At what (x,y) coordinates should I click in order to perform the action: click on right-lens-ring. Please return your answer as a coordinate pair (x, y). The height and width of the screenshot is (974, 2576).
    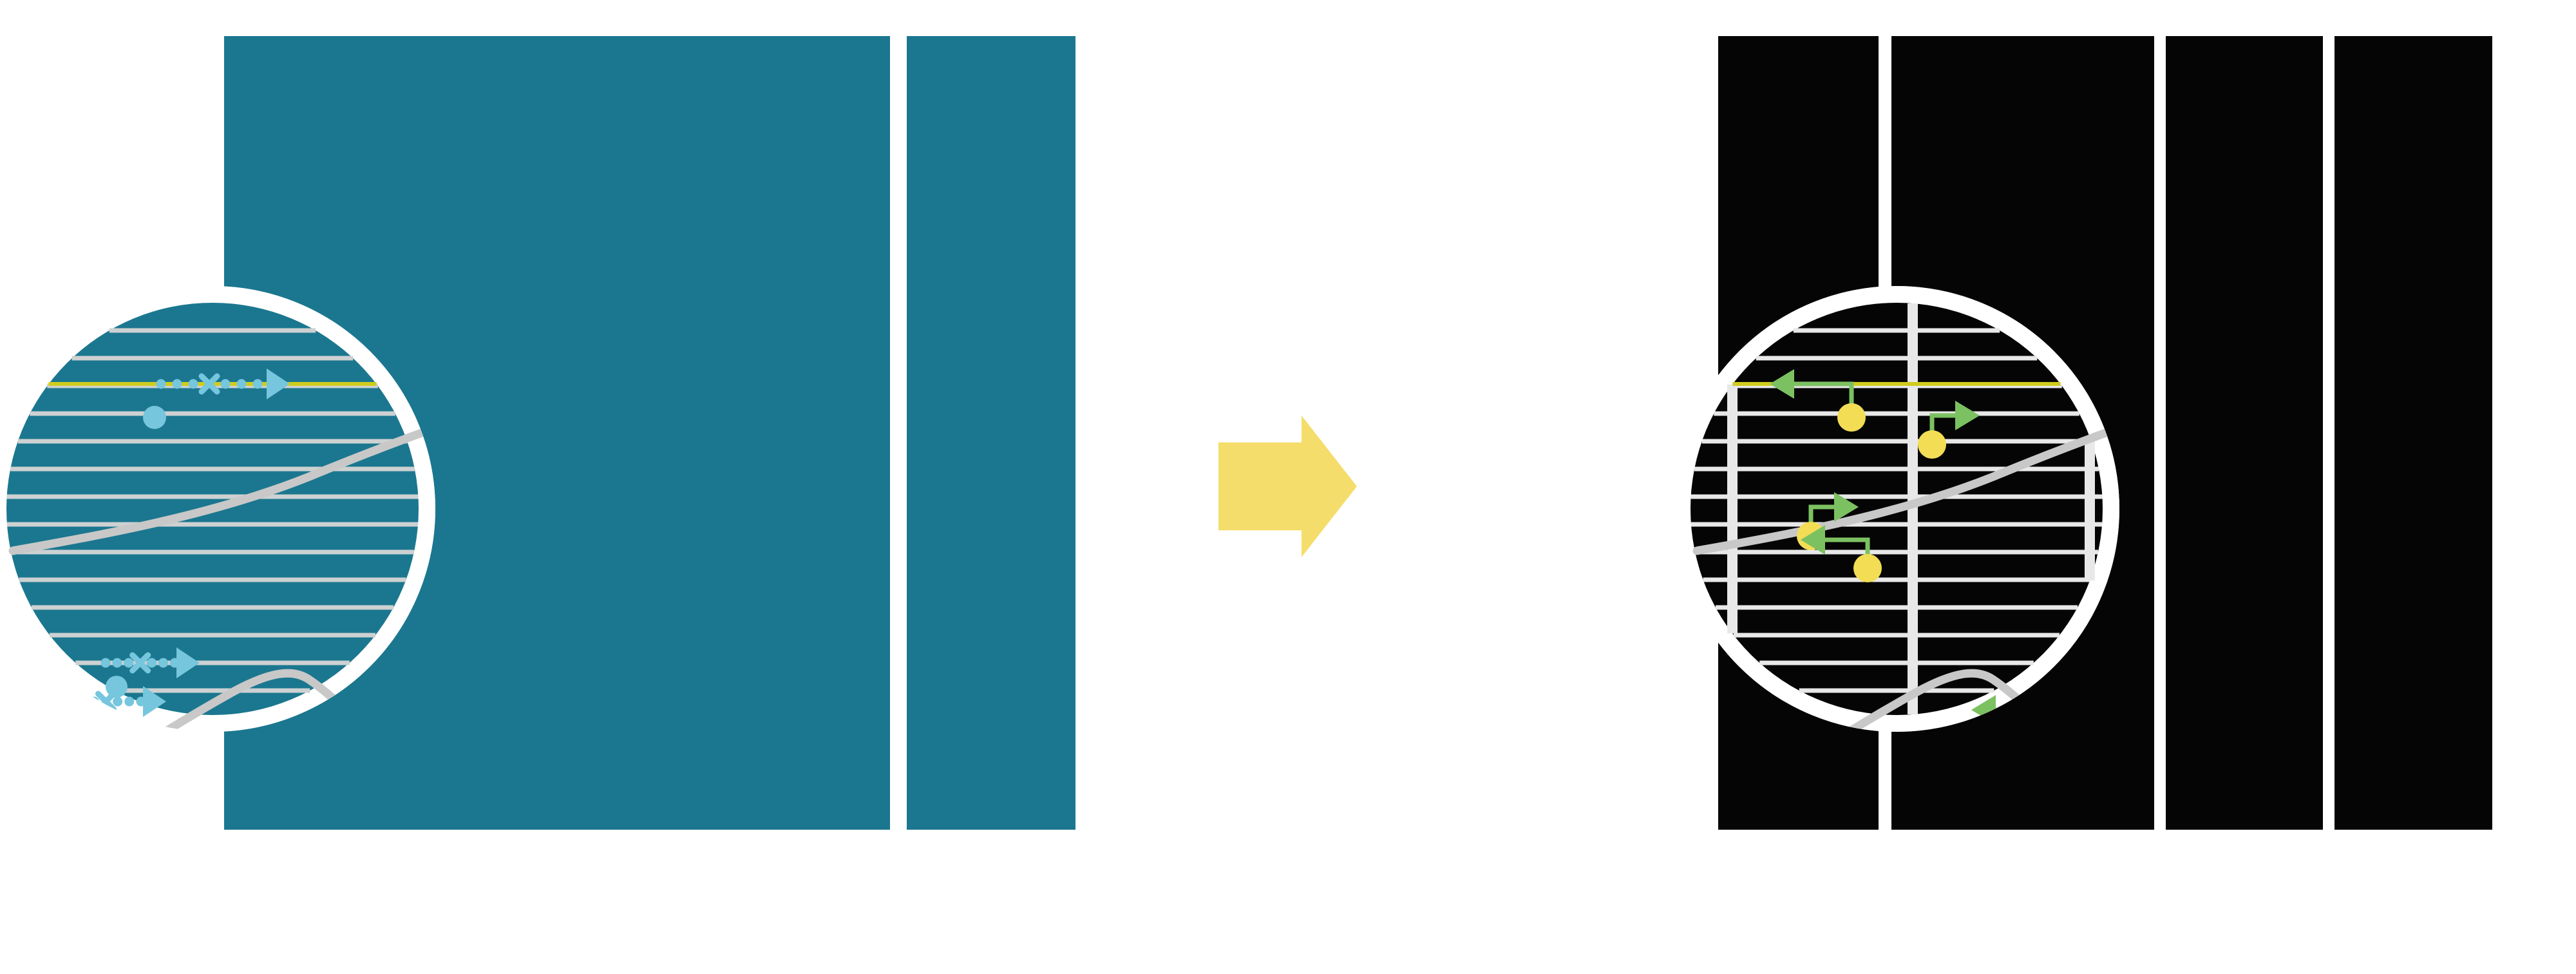
    Looking at the image, I should click on (1896, 509).